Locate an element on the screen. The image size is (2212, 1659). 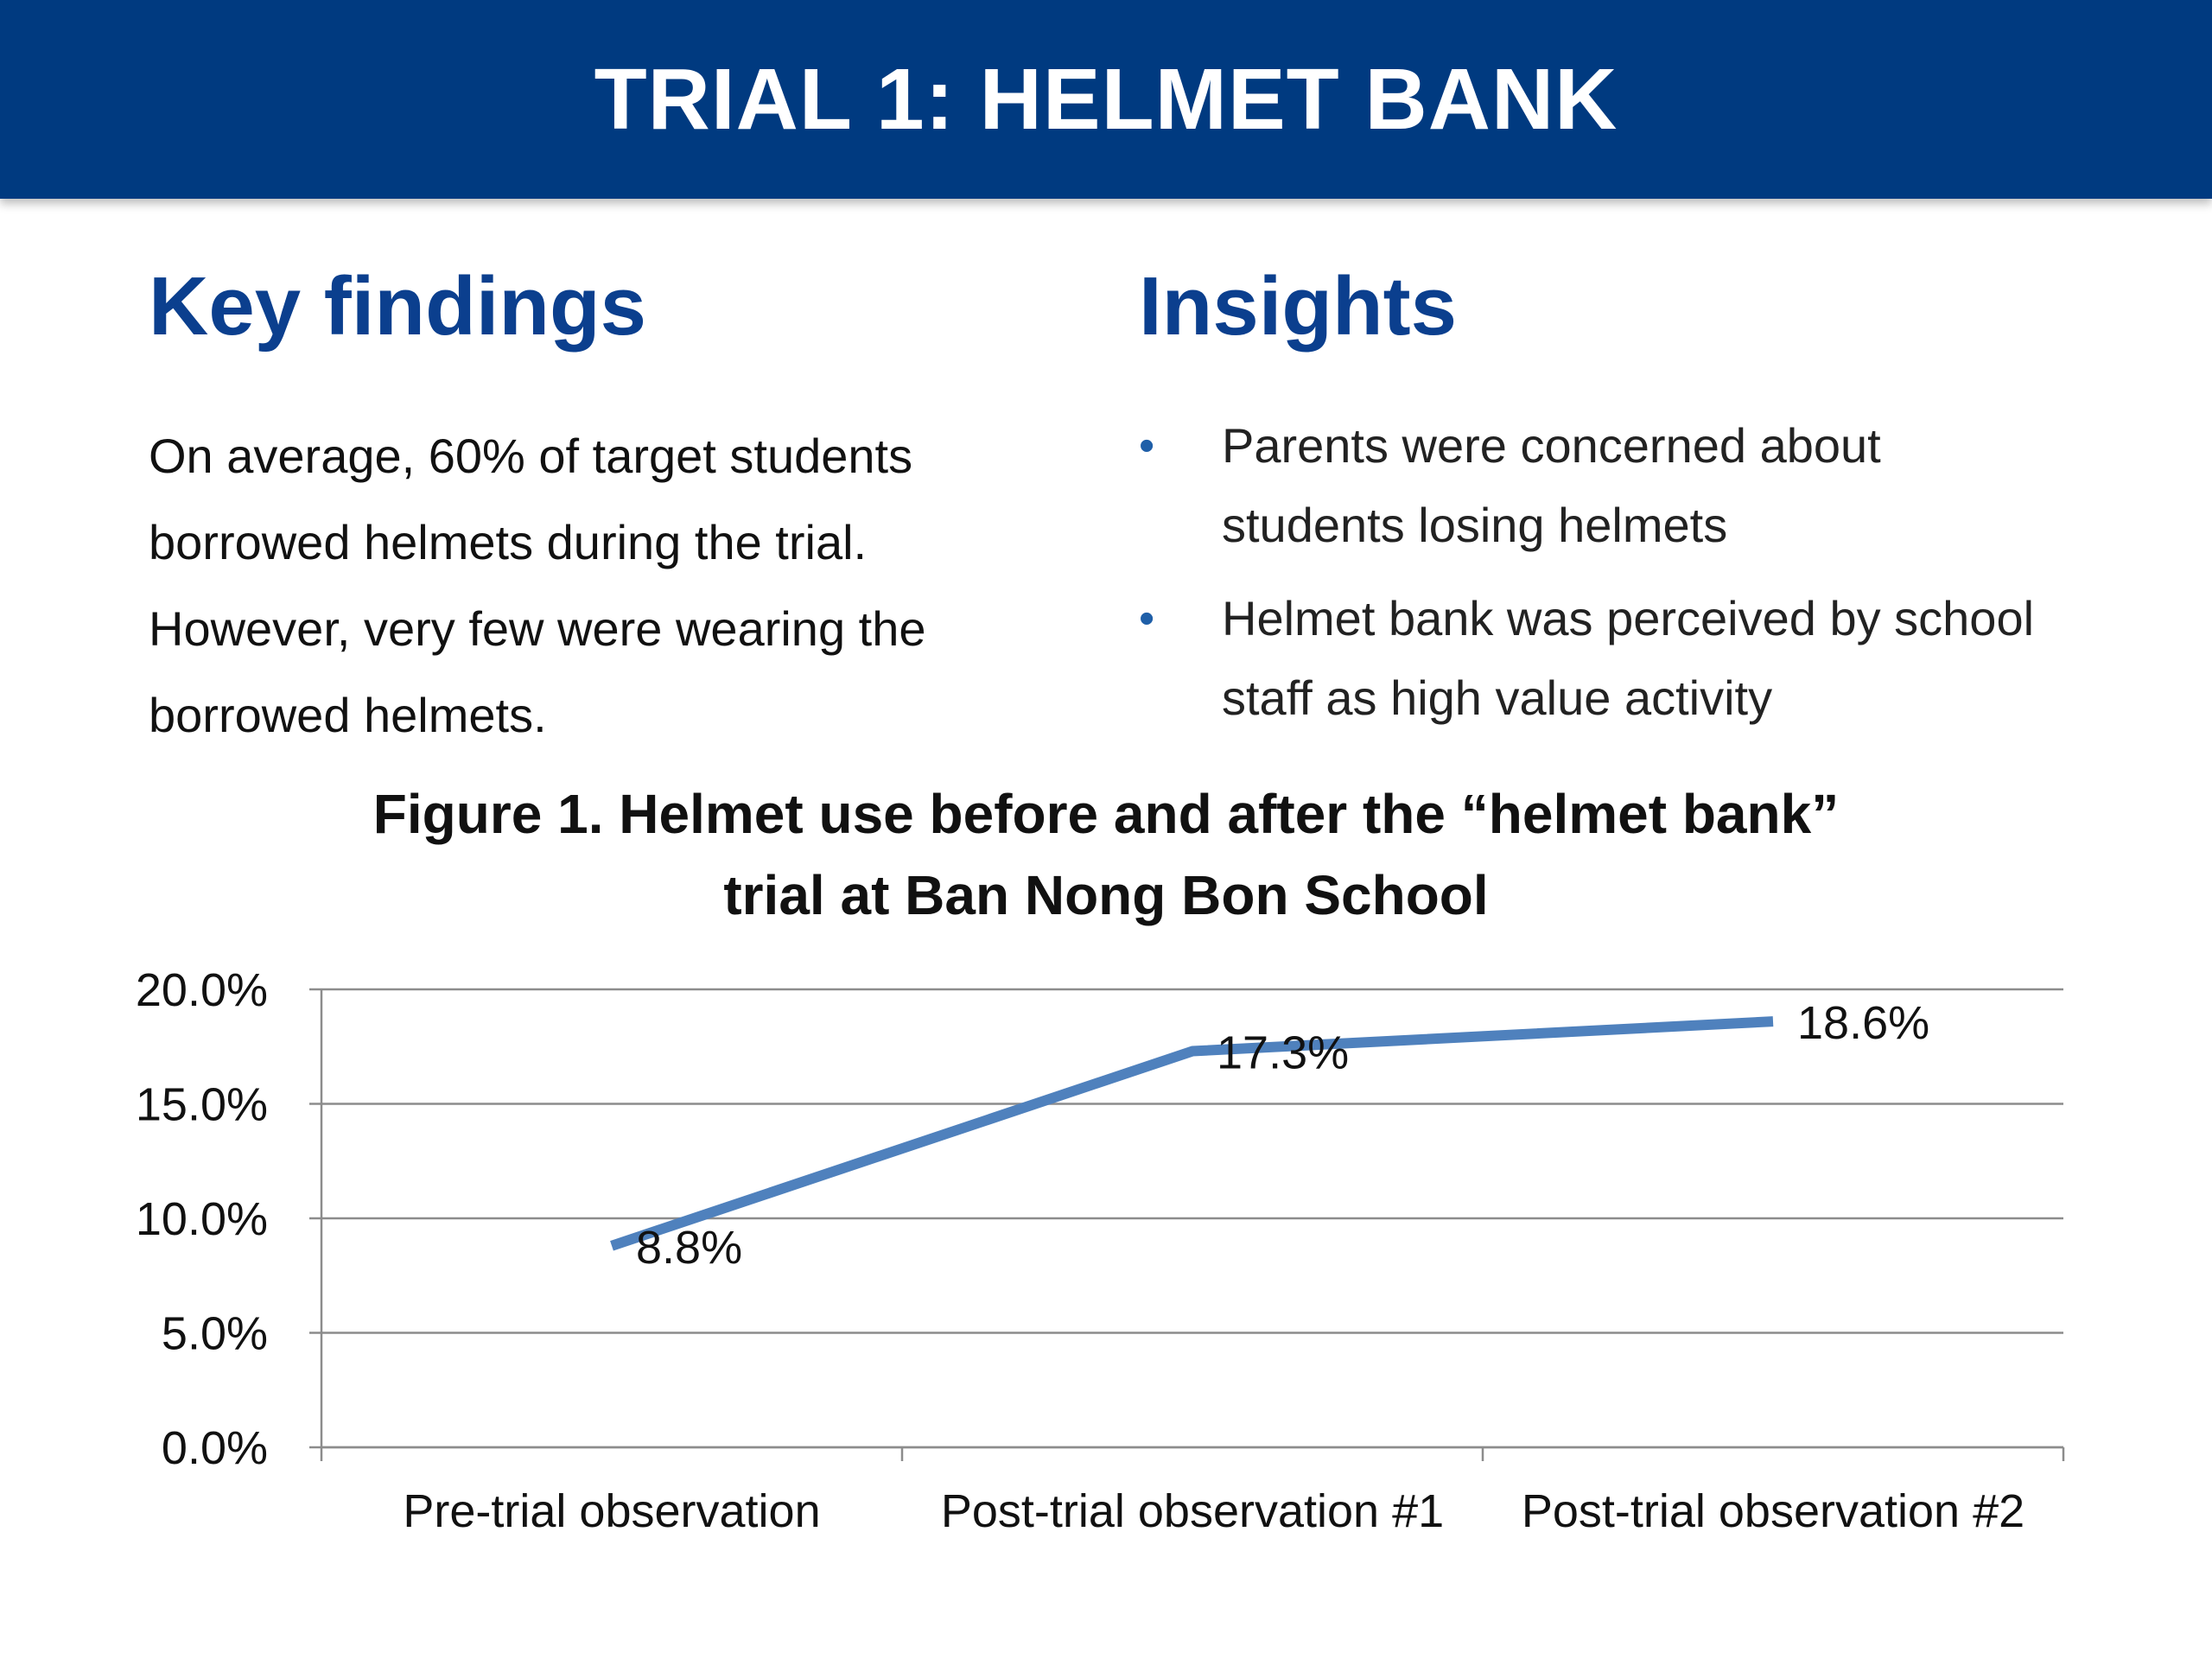
insights-heading: Insights is located at coordinates (1298, 306).